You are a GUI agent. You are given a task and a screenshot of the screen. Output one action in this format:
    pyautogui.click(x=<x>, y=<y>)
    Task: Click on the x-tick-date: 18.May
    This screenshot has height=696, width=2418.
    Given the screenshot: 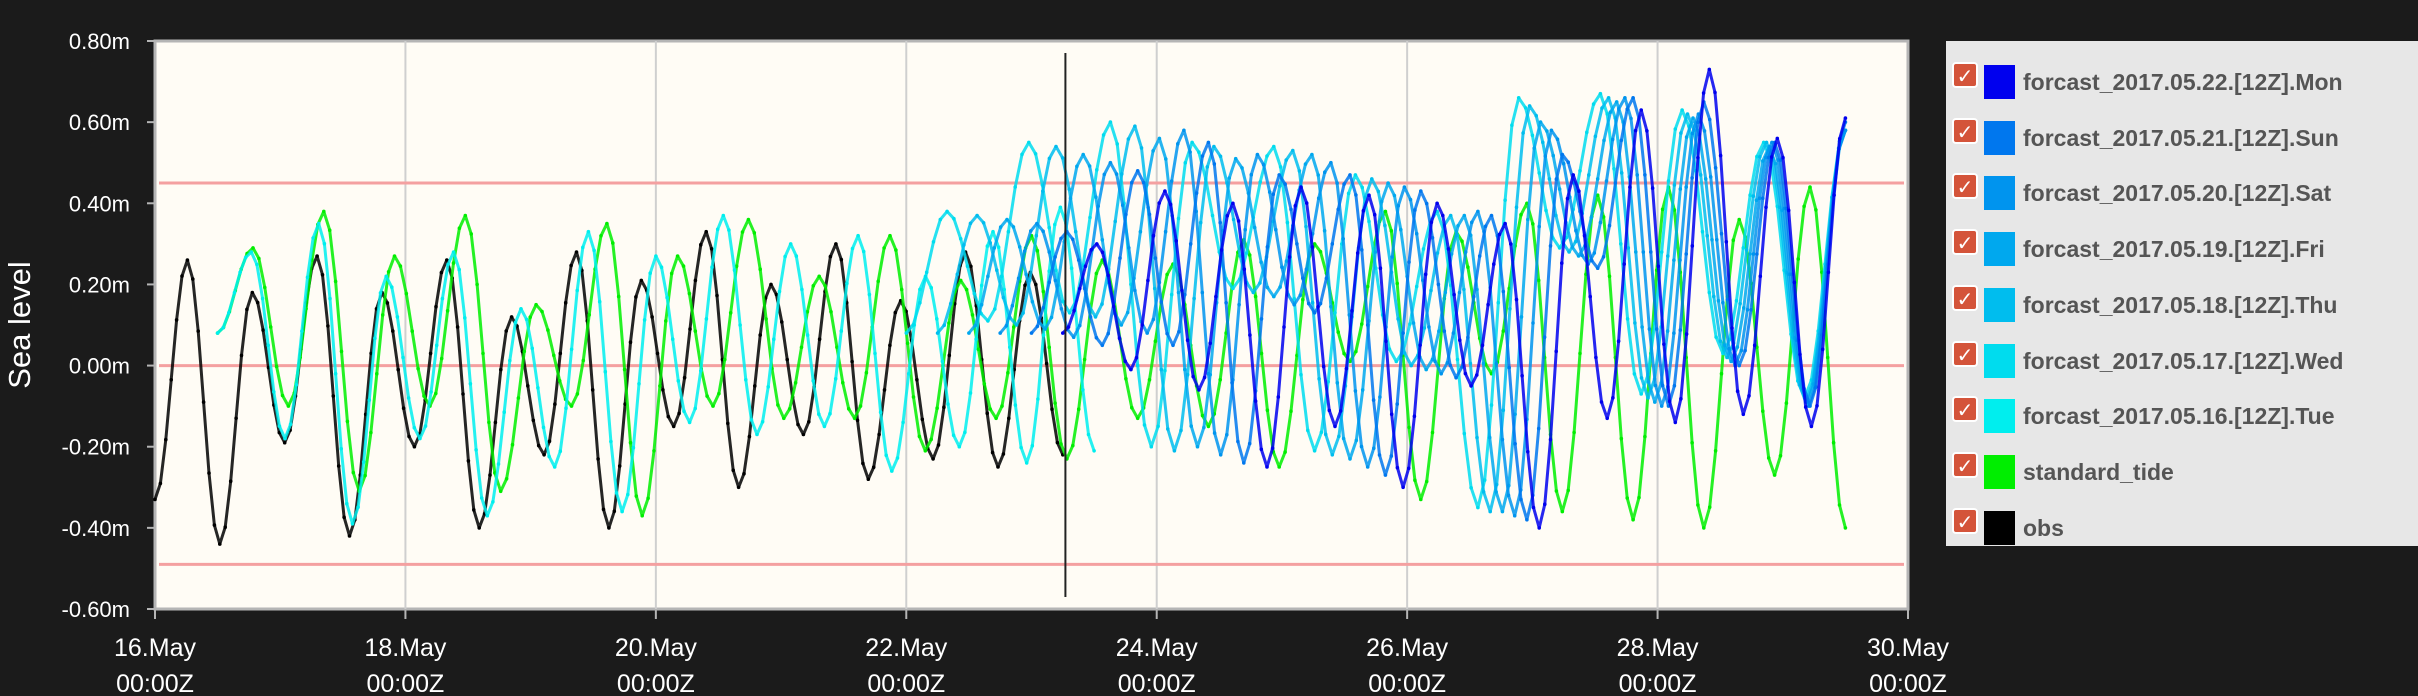 What is the action you would take?
    pyautogui.click(x=405, y=648)
    